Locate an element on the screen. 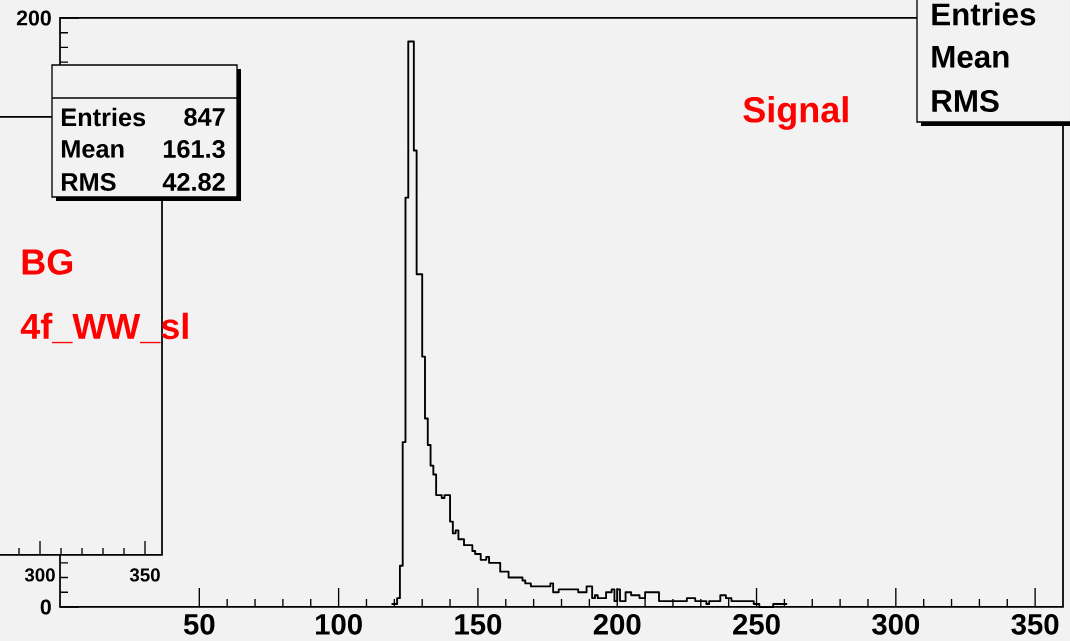 This screenshot has width=1070, height=641. text: 300 is located at coordinates (39, 575).